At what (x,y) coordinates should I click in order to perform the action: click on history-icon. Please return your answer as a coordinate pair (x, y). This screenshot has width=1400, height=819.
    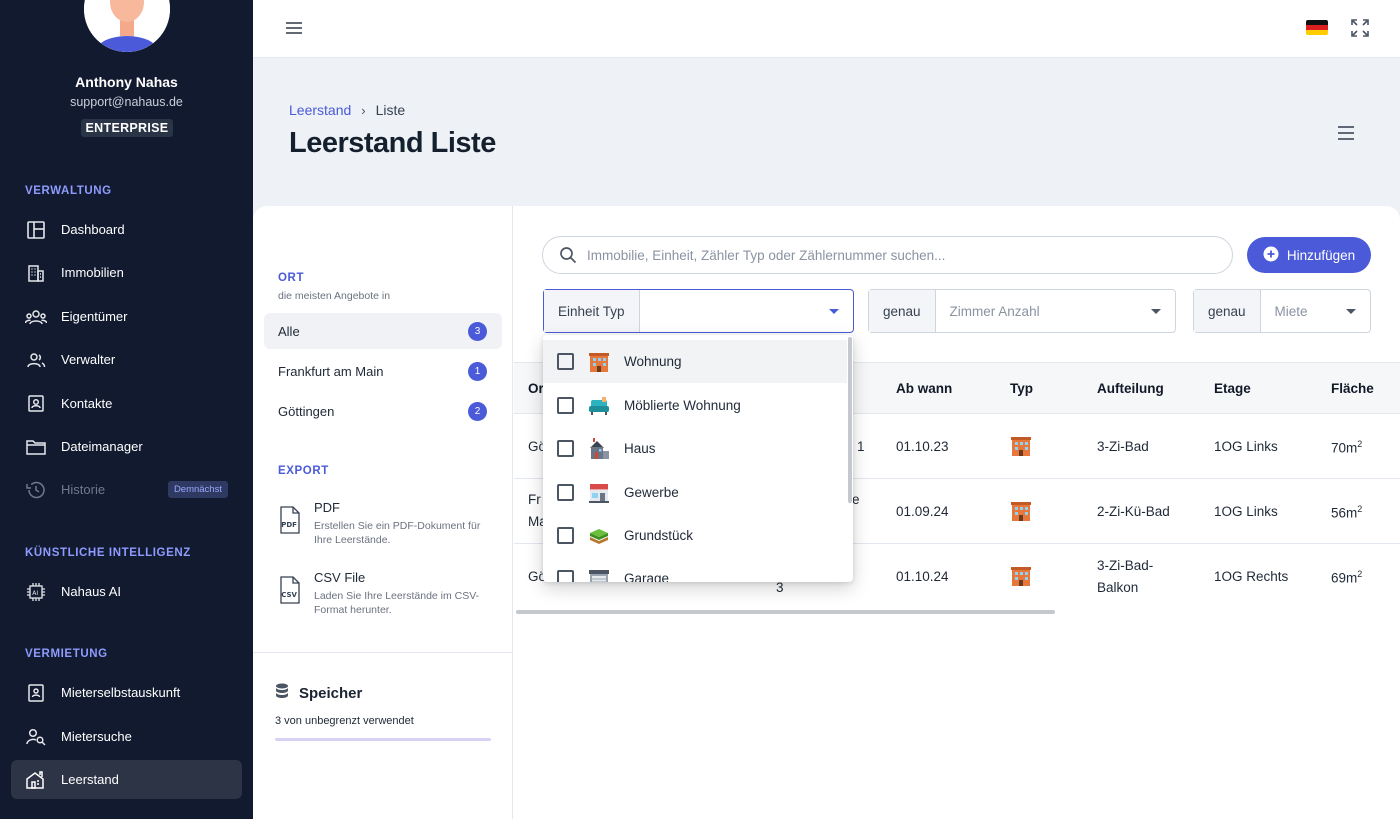
    Looking at the image, I should click on (36, 490).